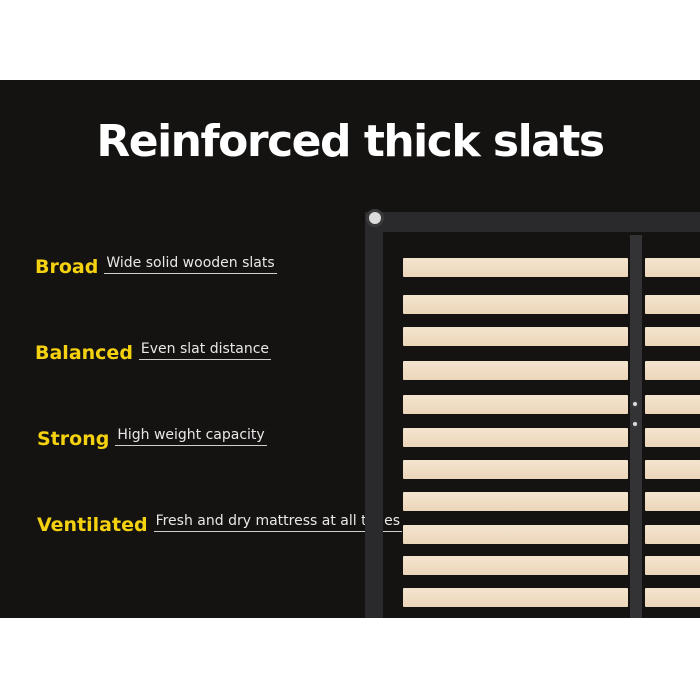 The height and width of the screenshot is (700, 700). I want to click on feature-broad: Broad Wide solid wooden slats, so click(156, 266).